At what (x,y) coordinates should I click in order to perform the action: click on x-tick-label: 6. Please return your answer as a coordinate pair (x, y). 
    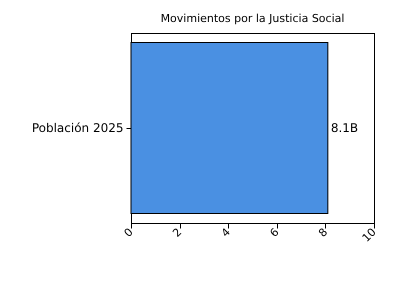
    Looking at the image, I should click on (274, 233).